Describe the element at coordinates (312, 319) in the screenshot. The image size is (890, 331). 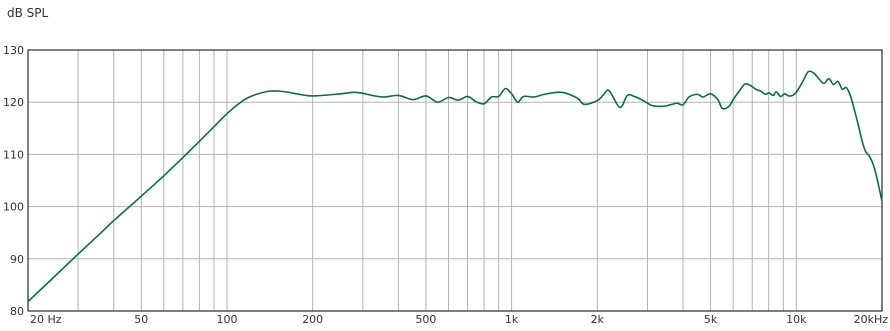
I see `x-tick-label: 200` at that location.